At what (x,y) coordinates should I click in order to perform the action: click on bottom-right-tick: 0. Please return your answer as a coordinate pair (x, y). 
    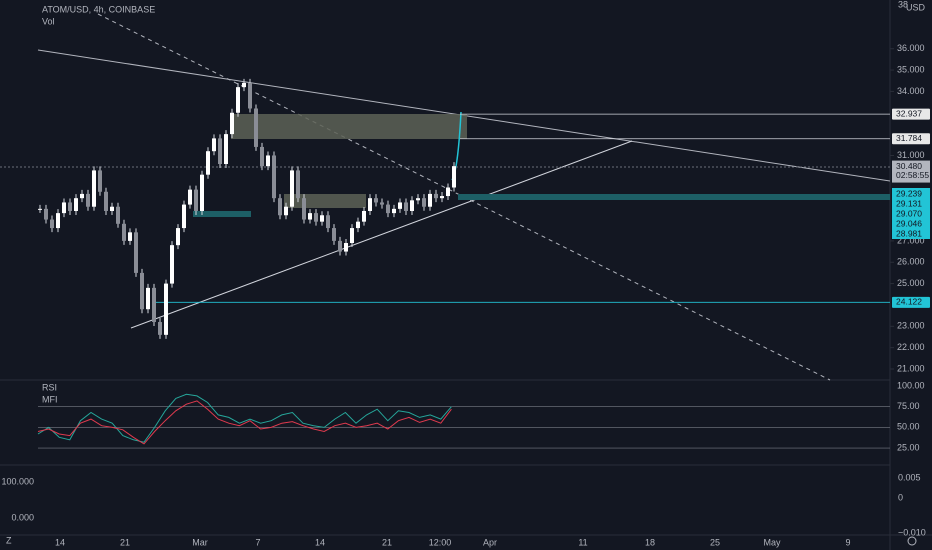
    Looking at the image, I should click on (900, 497).